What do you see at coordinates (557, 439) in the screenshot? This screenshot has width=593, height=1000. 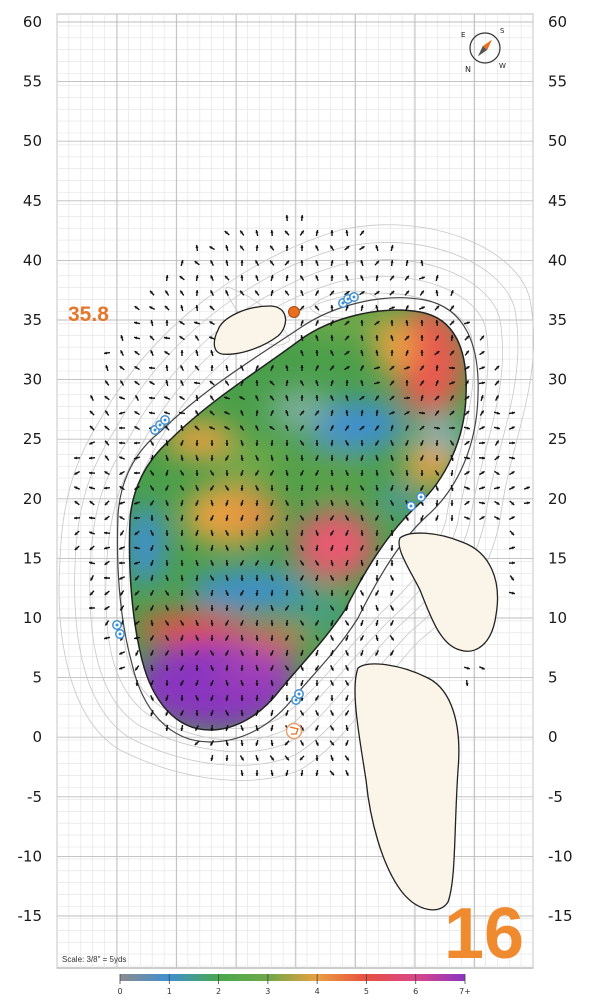 I see `y-label-right: 25` at bounding box center [557, 439].